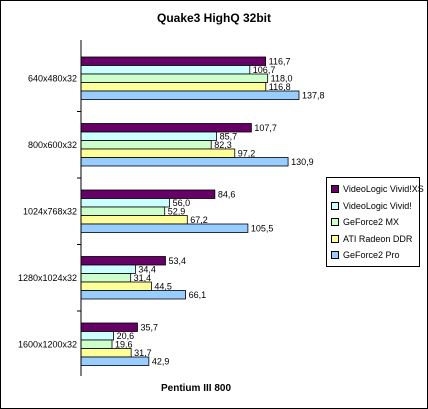 This screenshot has height=409, width=428. I want to click on x-axis-label: Pentium III 800, so click(196, 388).